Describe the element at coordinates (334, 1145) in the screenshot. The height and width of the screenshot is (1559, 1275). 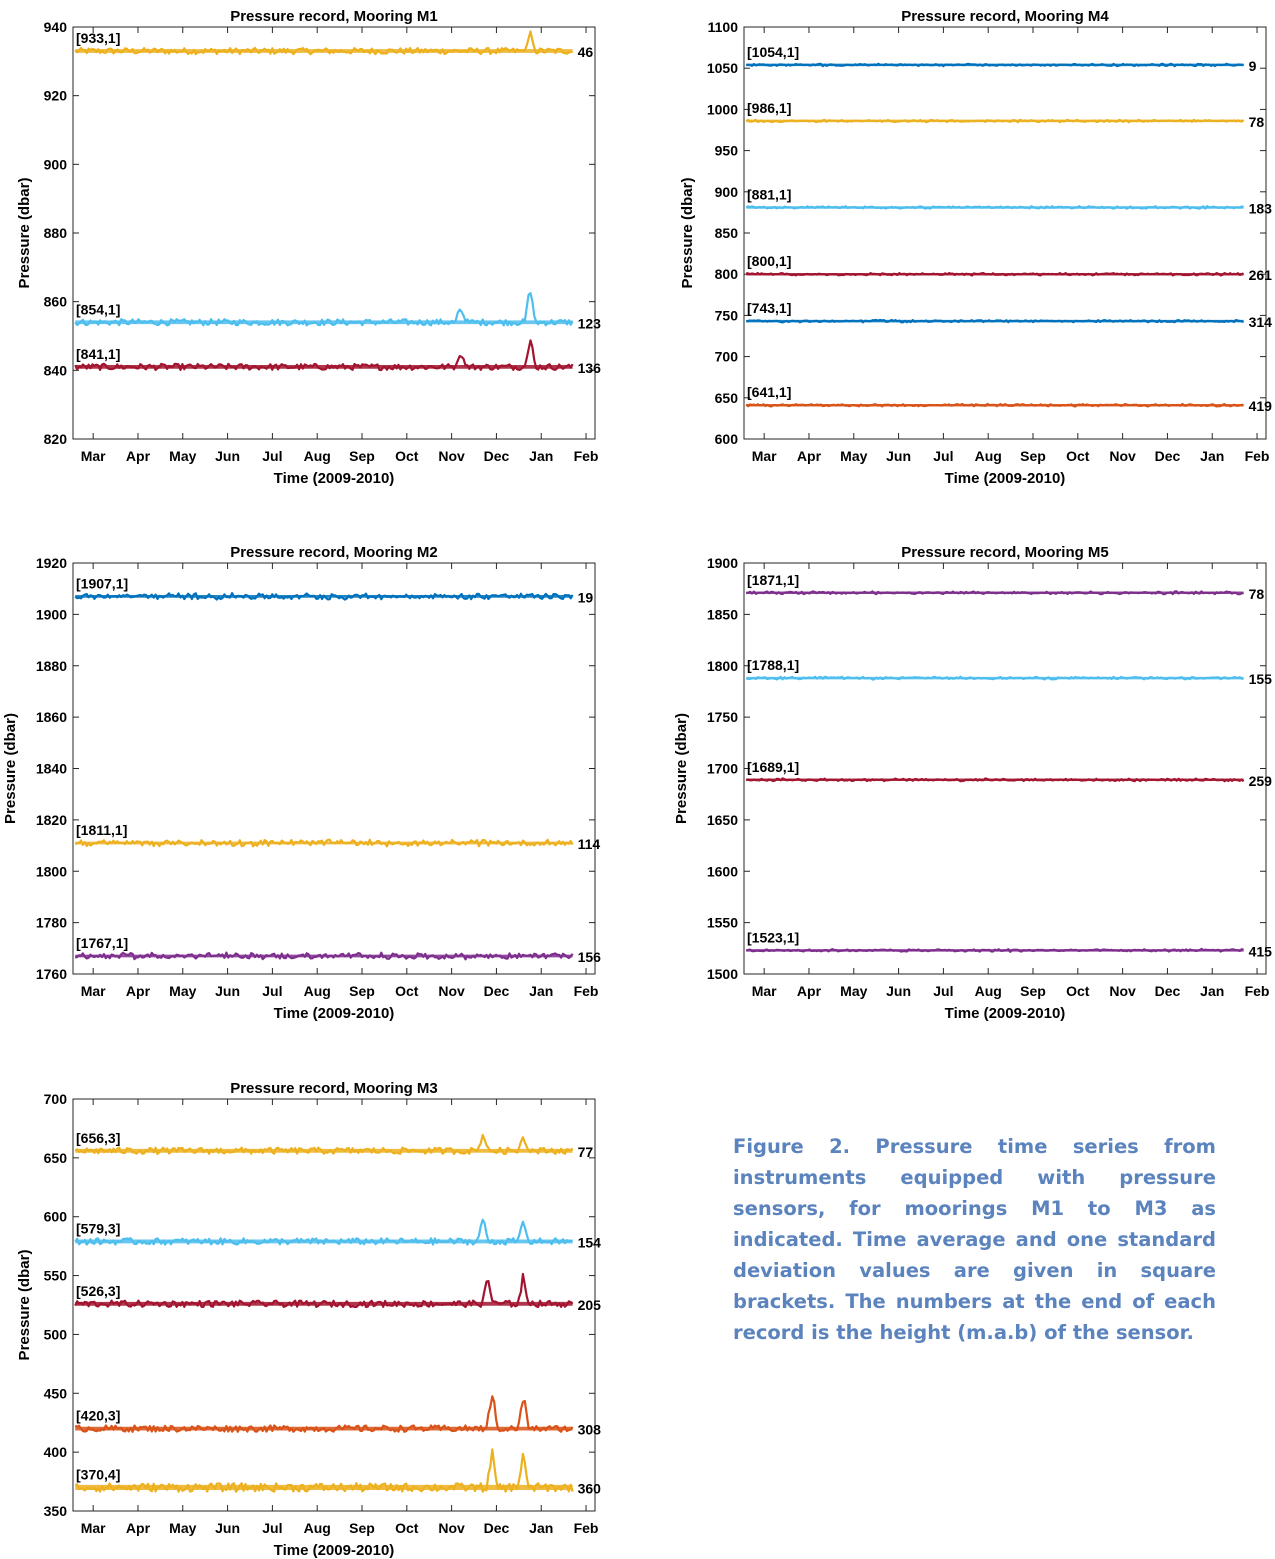
I see `series-1: [656,3] 77` at that location.